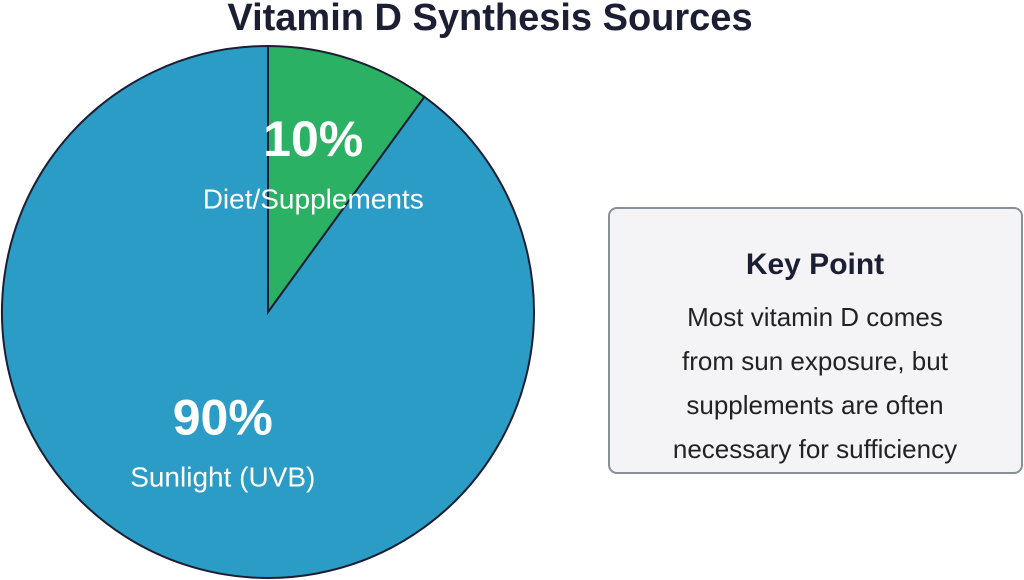 The width and height of the screenshot is (1024, 580). What do you see at coordinates (222, 477) in the screenshot?
I see `slice-category-label: Sunlight (UVB)` at bounding box center [222, 477].